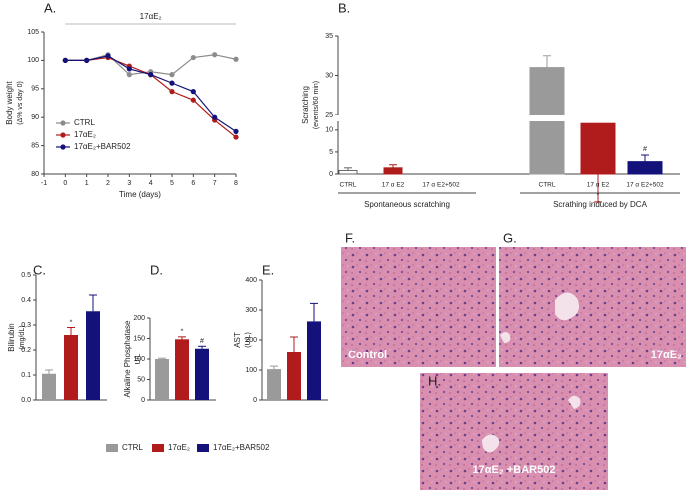 The width and height of the screenshot is (691, 492). I want to click on panel-label: E., so click(268, 269).